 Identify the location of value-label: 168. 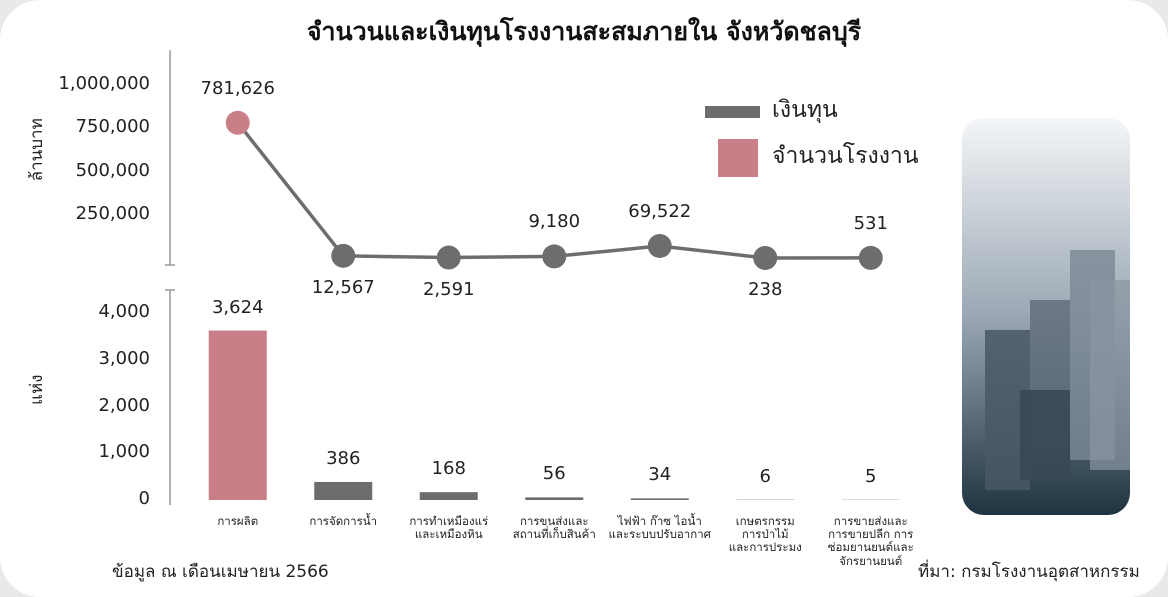
(448, 469).